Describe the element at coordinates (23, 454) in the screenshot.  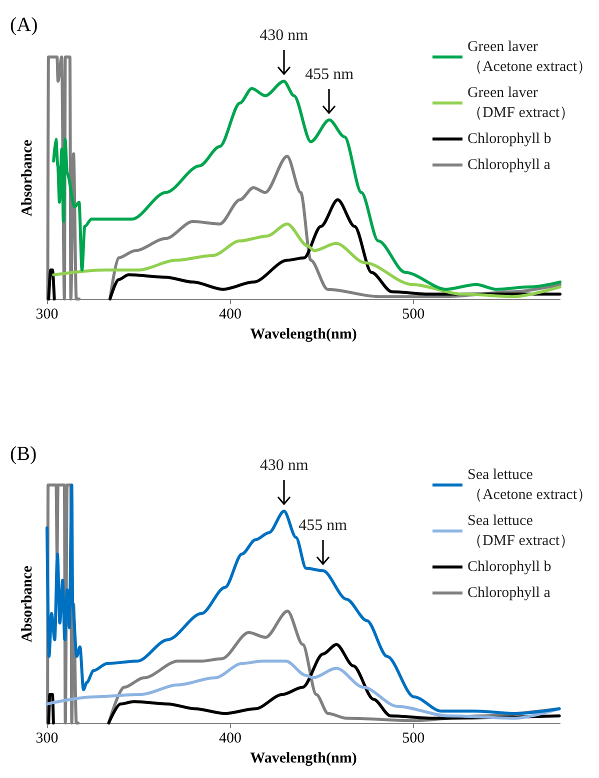
I see `chart-title: (B)` at that location.